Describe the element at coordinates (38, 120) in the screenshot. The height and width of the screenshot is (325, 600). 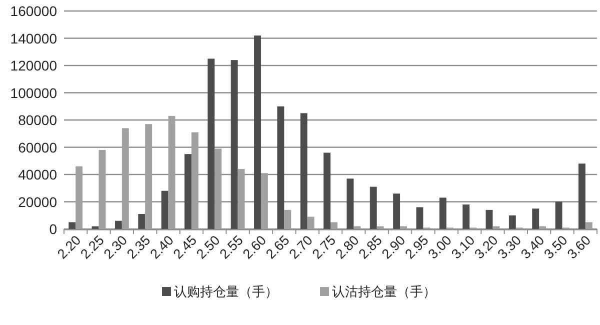
I see `y-tick-label: 80000` at that location.